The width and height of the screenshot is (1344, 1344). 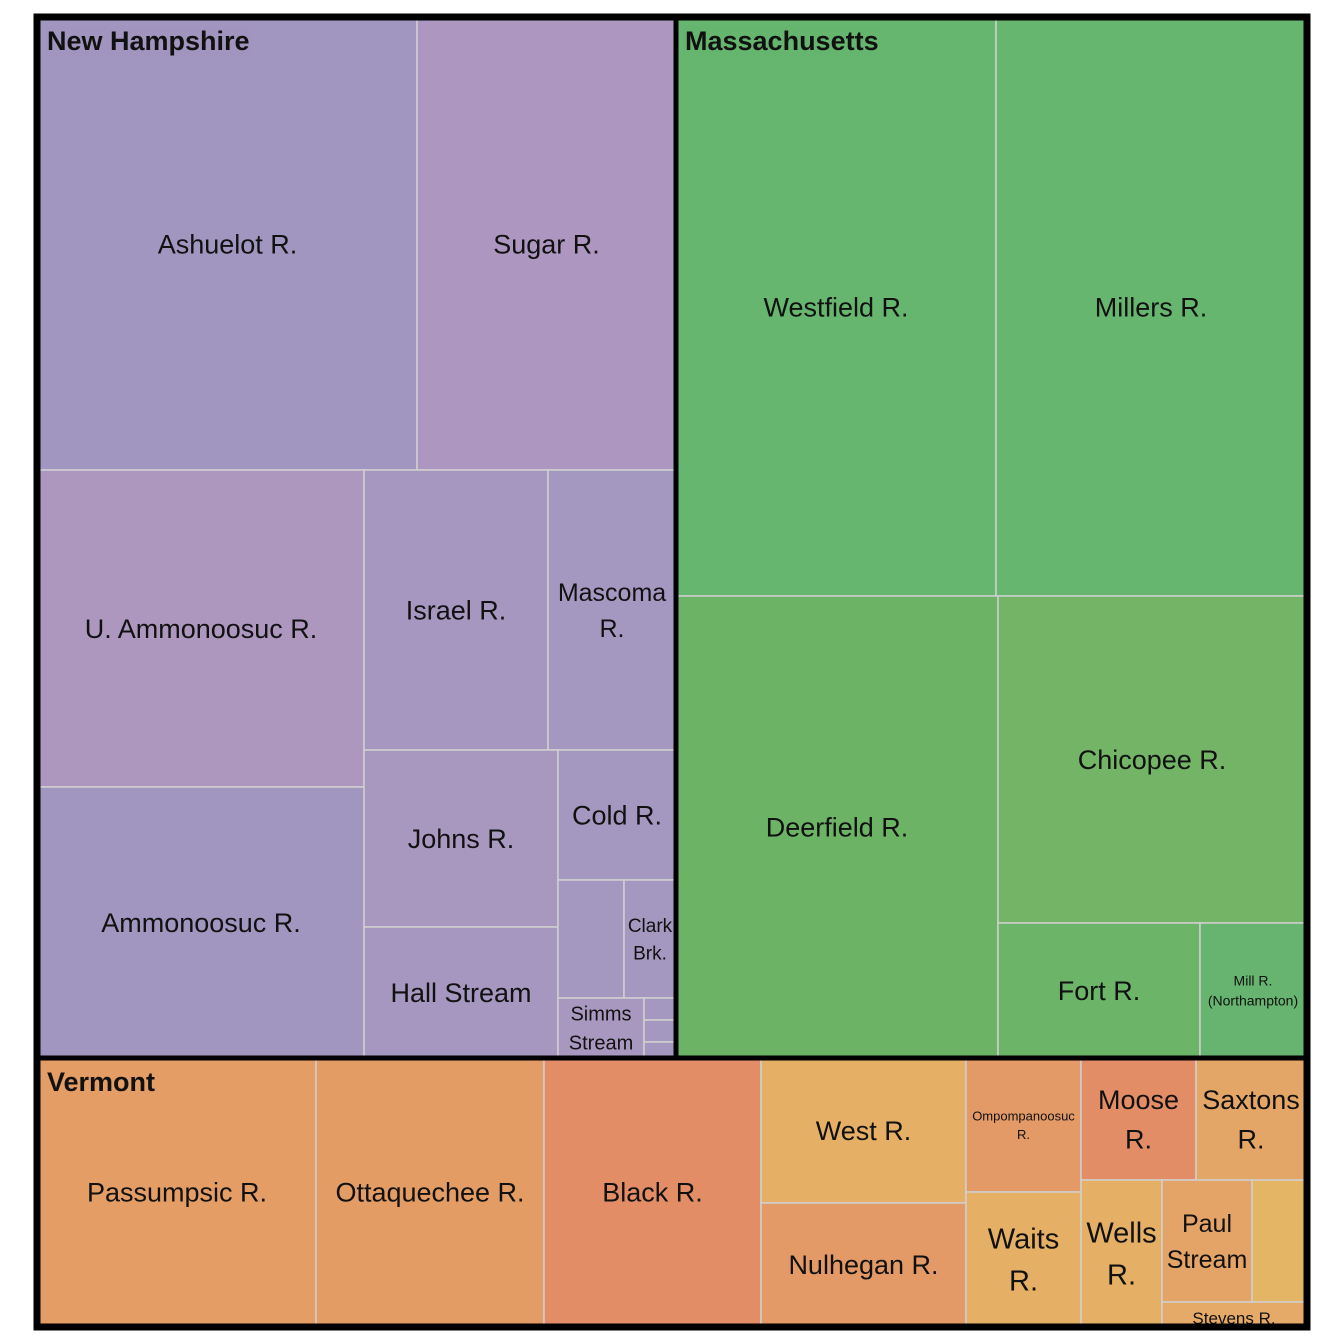 I want to click on tile-stevens-r, so click(x=1234, y=1314).